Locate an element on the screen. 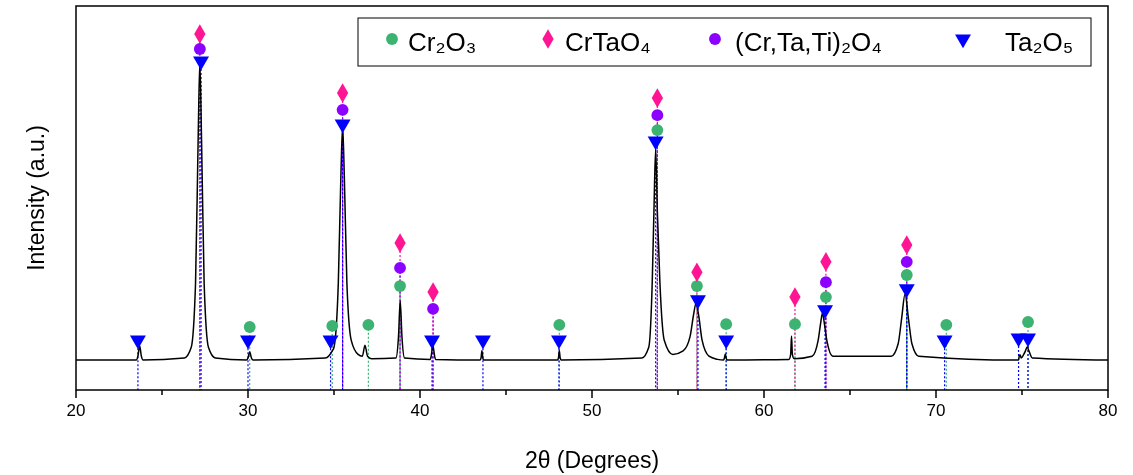 This screenshot has width=1133, height=475. y-axis-title: Intensity (a.u.) is located at coordinates (36, 198).